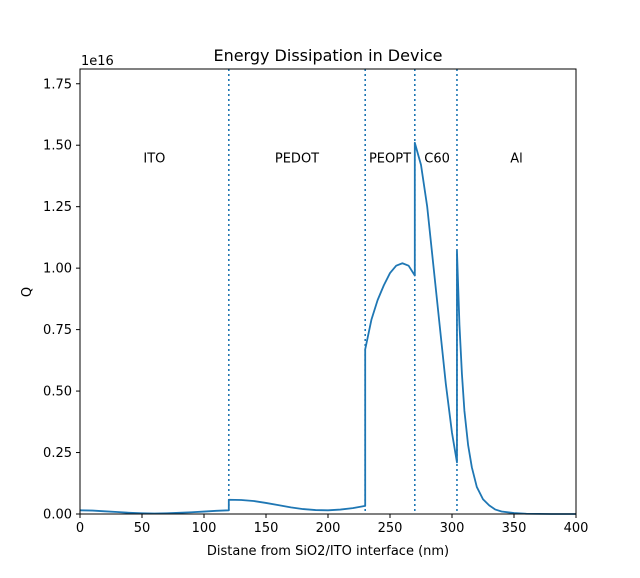 Image resolution: width=640 pixels, height=578 pixels. I want to click on x-tick-label: 150, so click(266, 528).